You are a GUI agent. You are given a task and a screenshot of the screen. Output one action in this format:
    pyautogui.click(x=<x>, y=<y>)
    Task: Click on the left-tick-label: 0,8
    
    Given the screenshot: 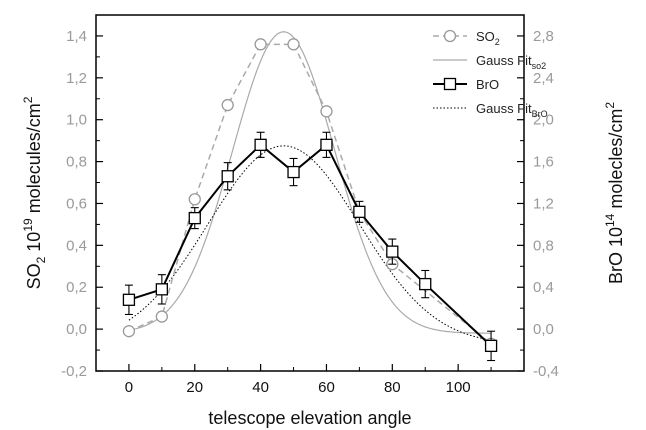 What is the action you would take?
    pyautogui.click(x=76, y=162)
    